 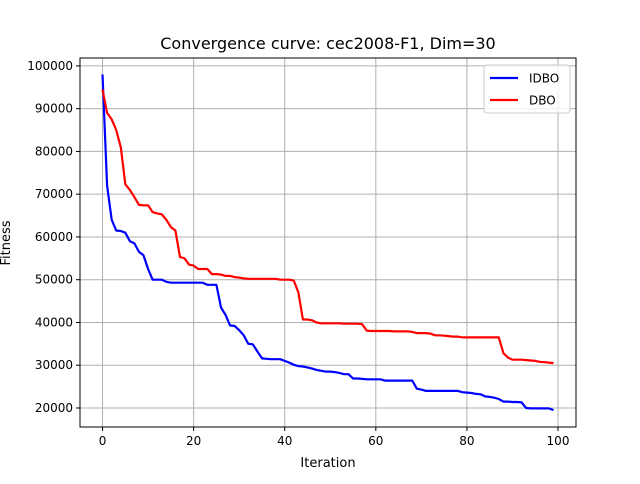 What do you see at coordinates (466, 441) in the screenshot?
I see `x-tick-label: 80` at bounding box center [466, 441].